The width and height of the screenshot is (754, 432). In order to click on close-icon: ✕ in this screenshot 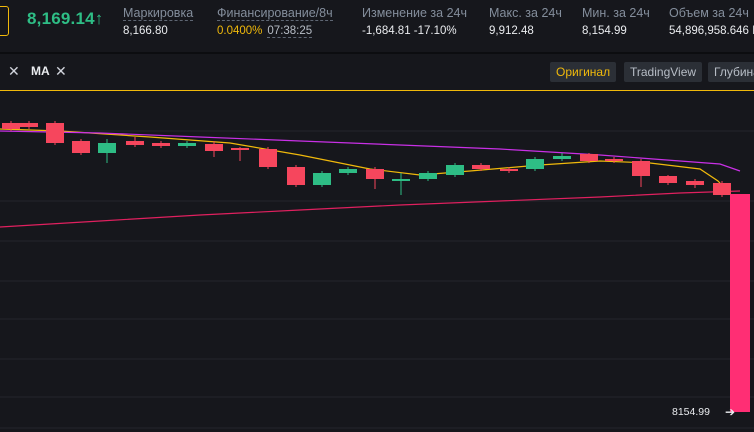, I will do `click(14, 71)`.